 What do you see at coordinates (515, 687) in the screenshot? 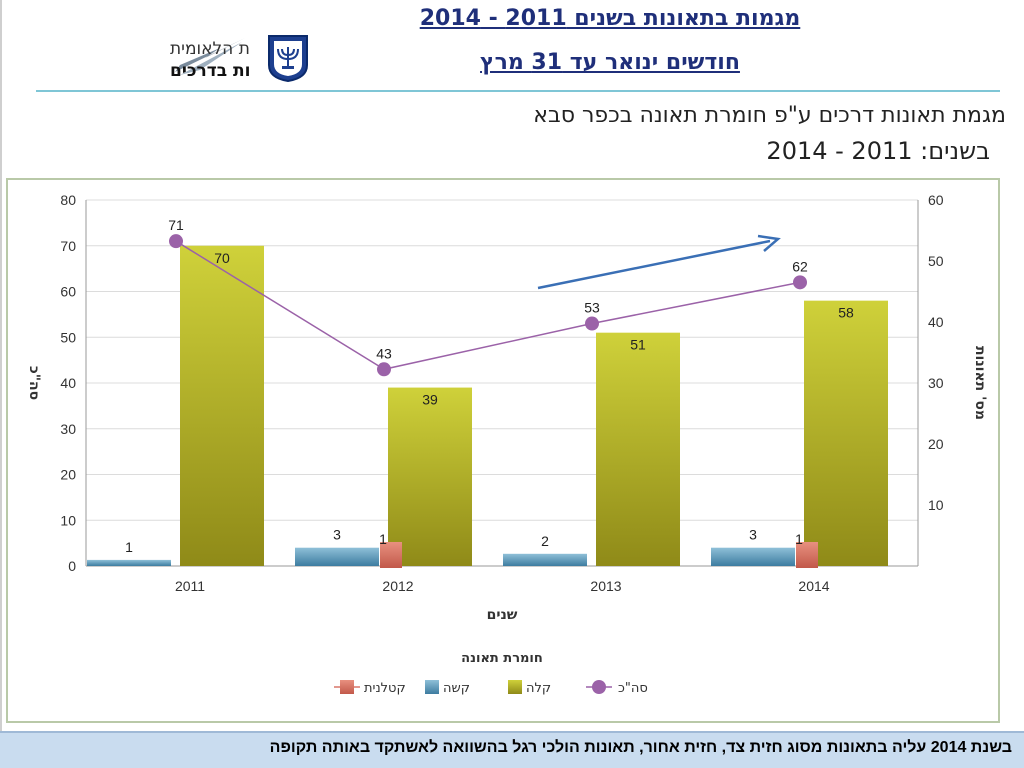
I see `legend-light-swatch` at bounding box center [515, 687].